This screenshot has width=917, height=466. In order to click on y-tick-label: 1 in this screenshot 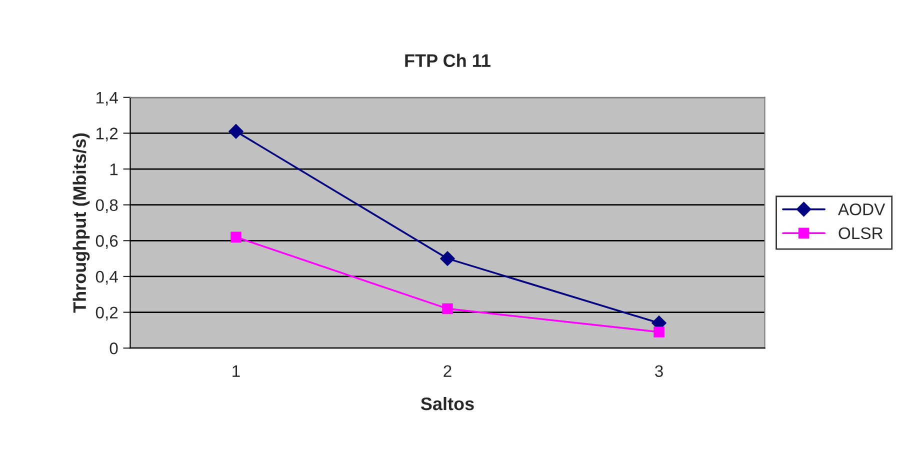, I will do `click(114, 170)`.